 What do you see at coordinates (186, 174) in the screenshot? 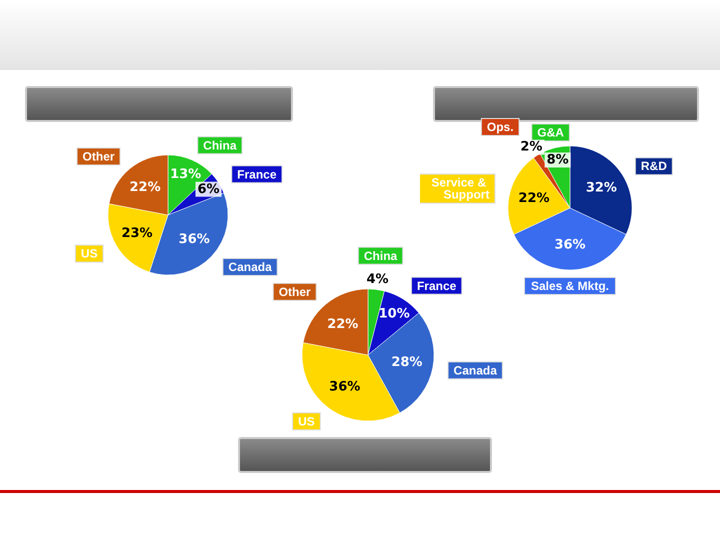
I see `data-label: 13%` at bounding box center [186, 174].